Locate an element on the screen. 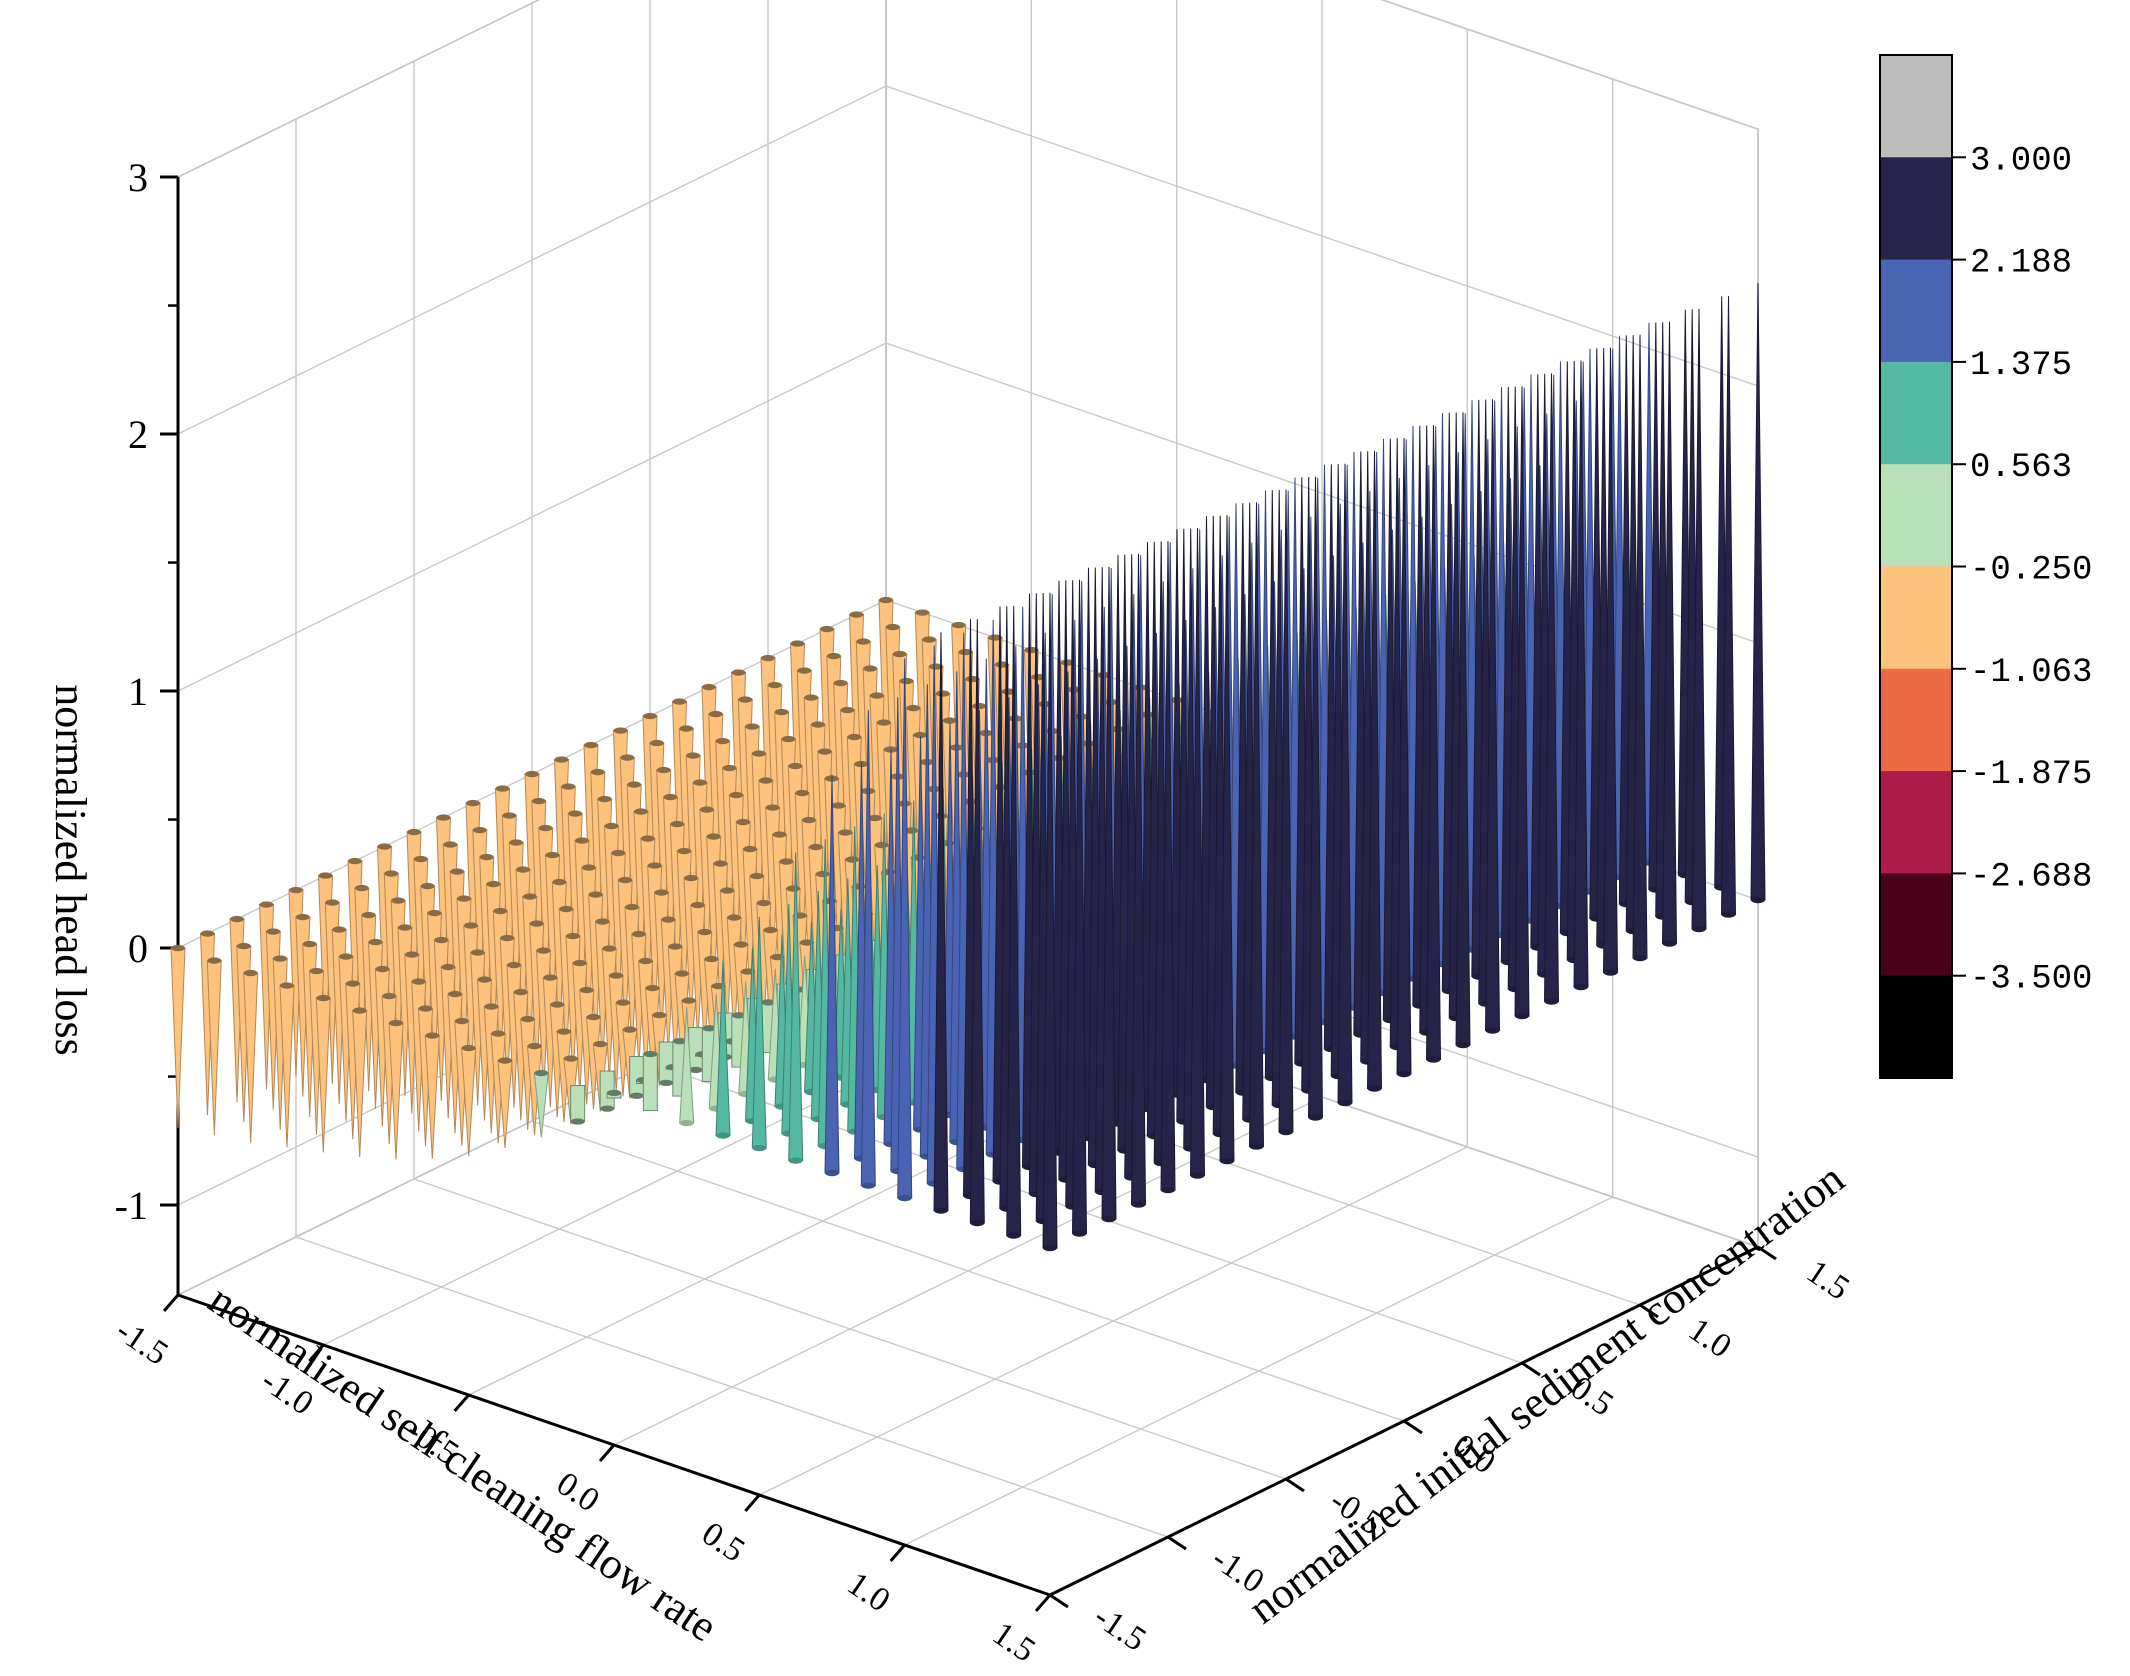 This screenshot has width=2130, height=1676. colorbar-tick-label: 3.000 is located at coordinates (2021, 161).